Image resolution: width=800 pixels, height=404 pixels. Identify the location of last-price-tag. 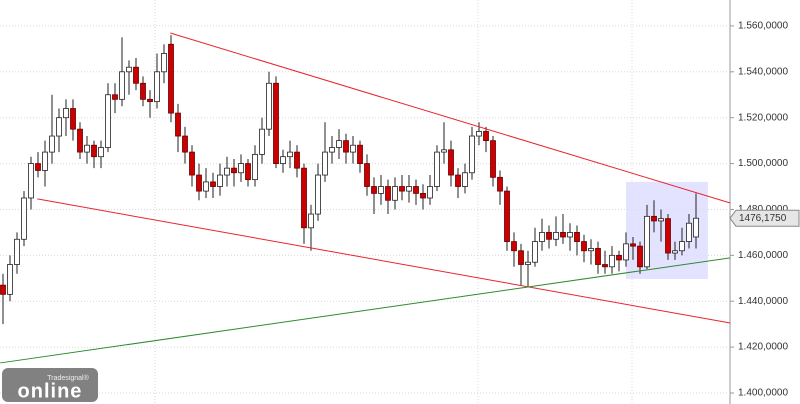
(764, 218).